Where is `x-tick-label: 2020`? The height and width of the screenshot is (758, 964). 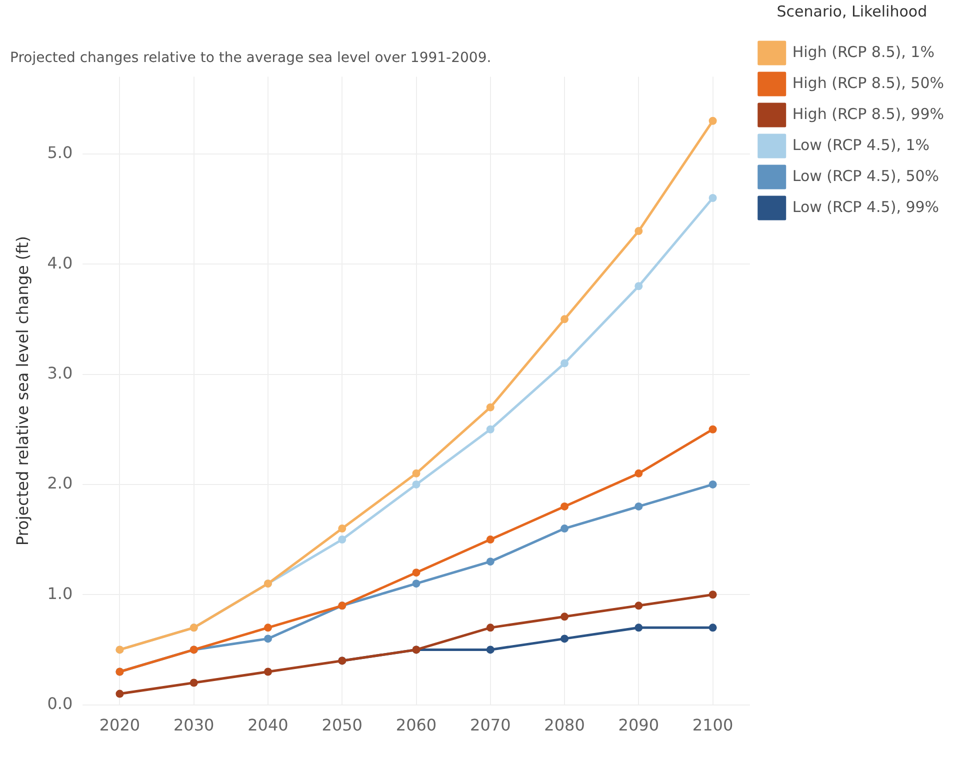
x-tick-label: 2020 is located at coordinates (119, 725).